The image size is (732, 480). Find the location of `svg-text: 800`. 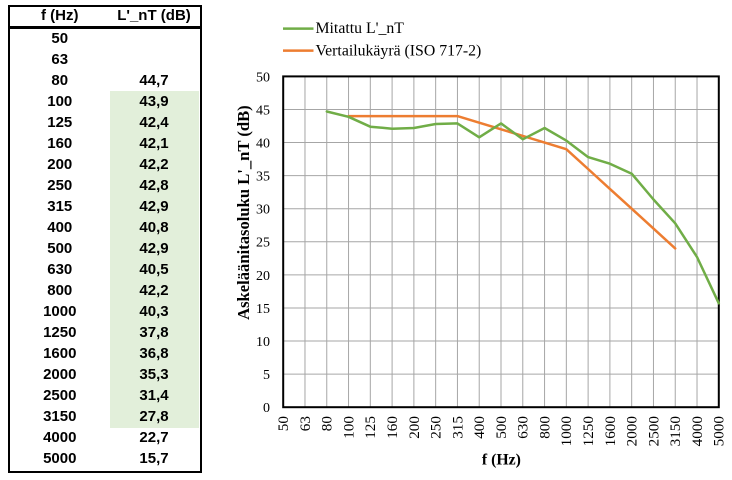

svg-text: 800 is located at coordinates (545, 427).